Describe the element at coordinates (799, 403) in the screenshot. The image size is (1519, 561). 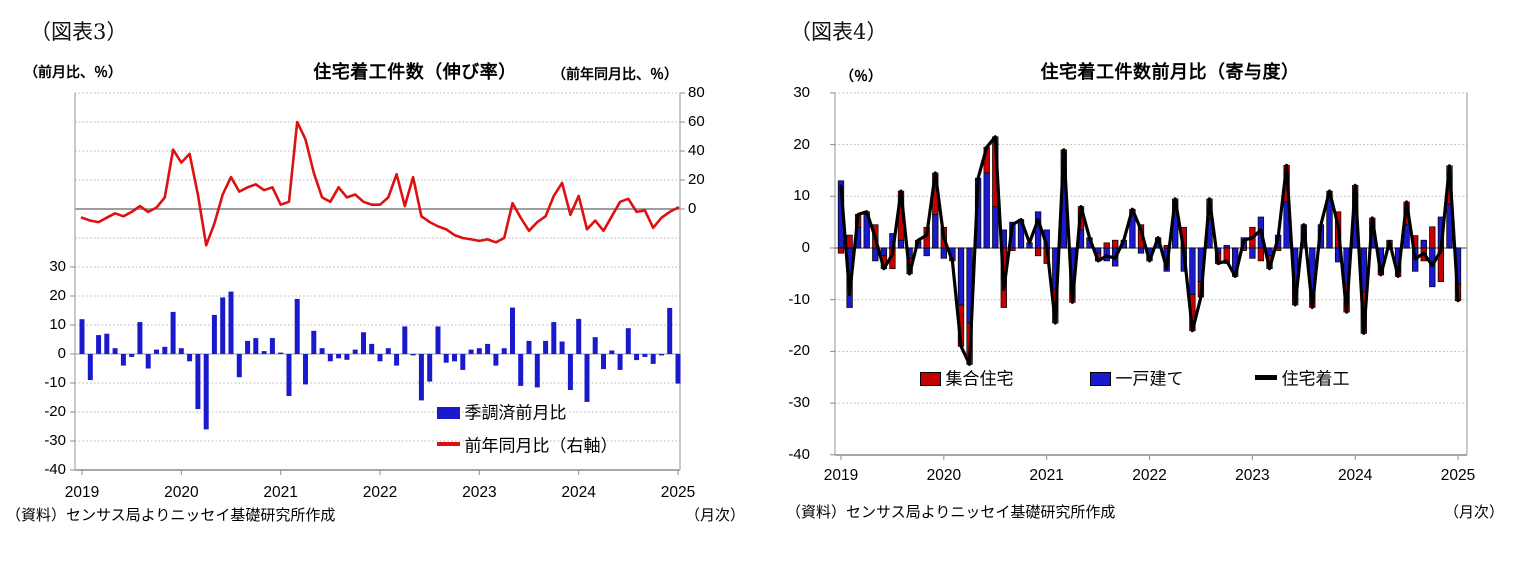
I see `fig4-y-axis-tick-label: -30` at that location.